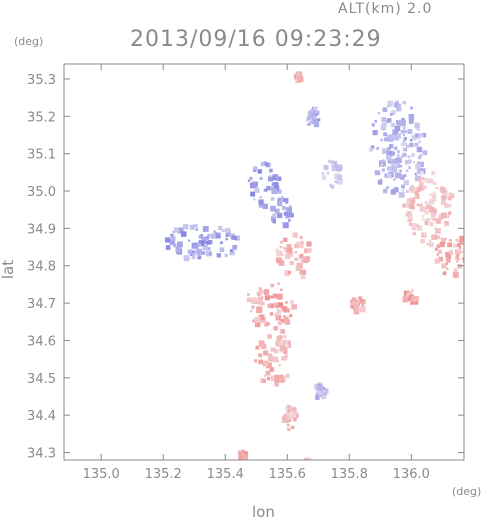  What do you see at coordinates (41, 117) in the screenshot?
I see `y-tick-label: 35.2` at bounding box center [41, 117].